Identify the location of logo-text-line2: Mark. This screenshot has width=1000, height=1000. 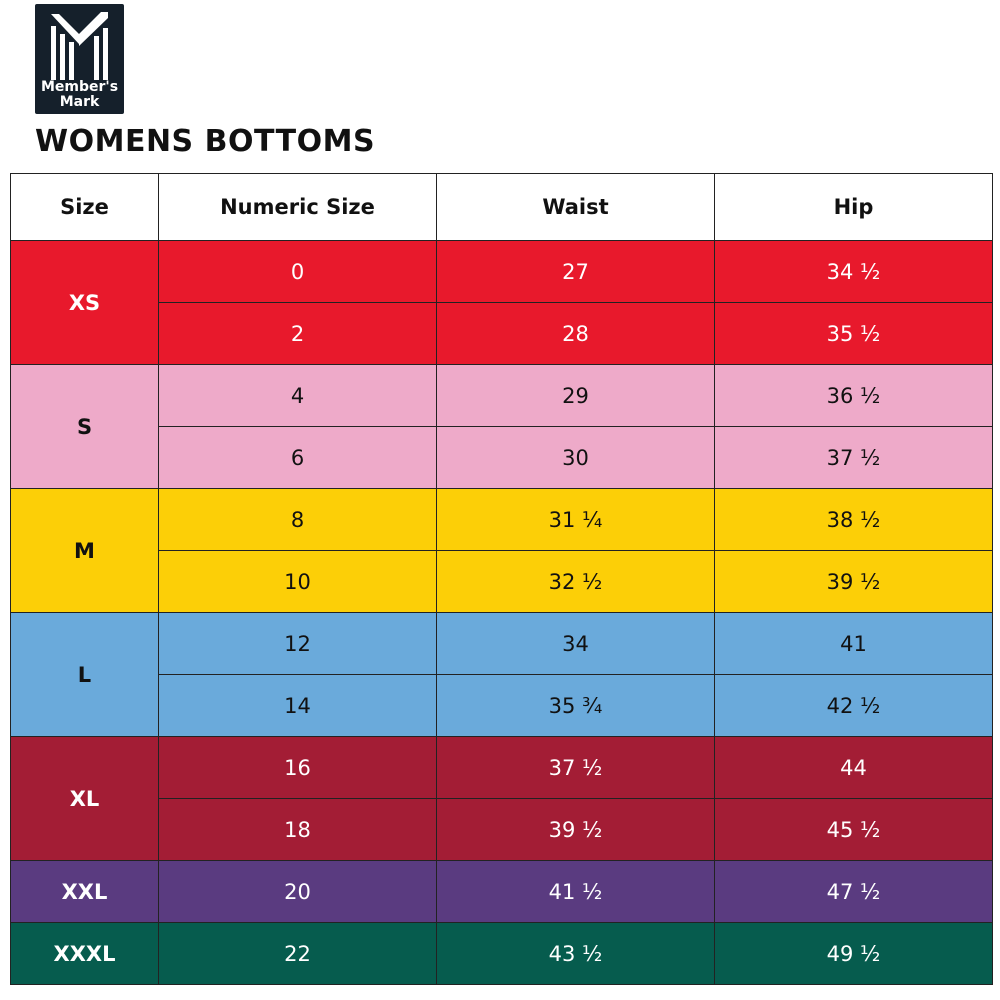
(79, 102).